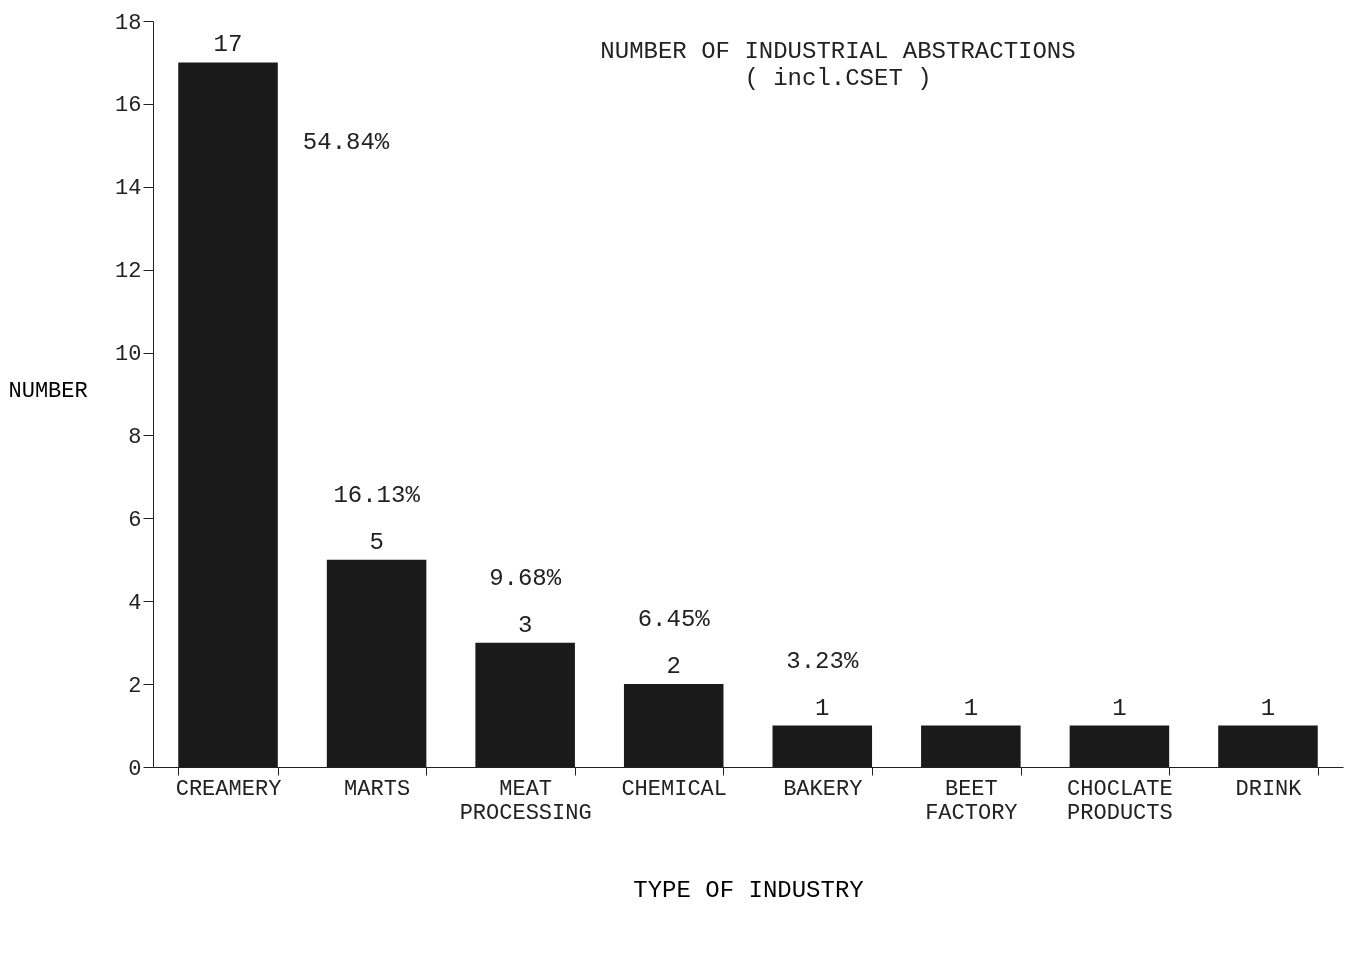 This screenshot has height=958, width=1372. I want to click on x-tick-label: DRINK, so click(1269, 789).